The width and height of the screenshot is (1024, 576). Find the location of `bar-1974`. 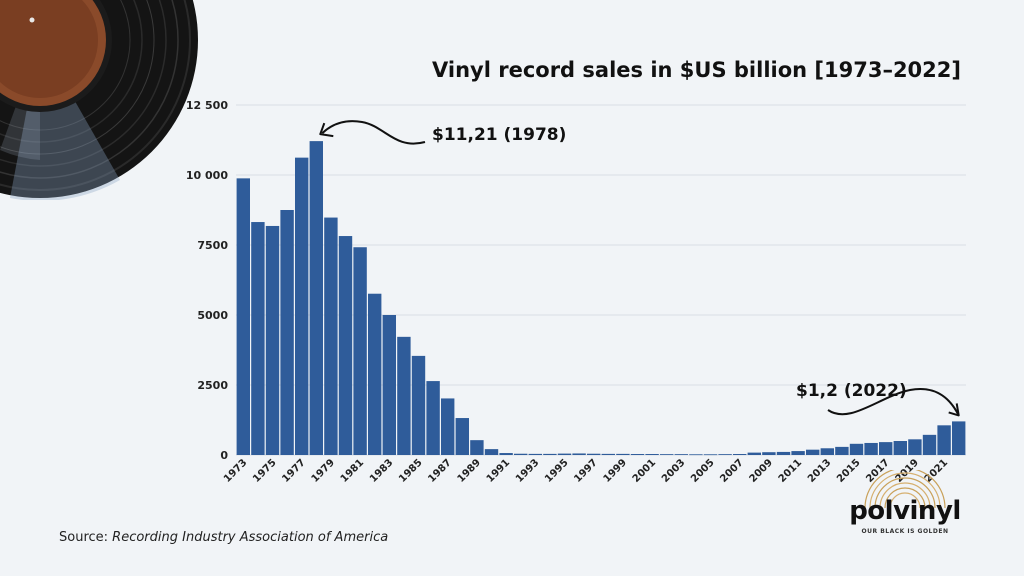

bar-1974 is located at coordinates (258, 338).